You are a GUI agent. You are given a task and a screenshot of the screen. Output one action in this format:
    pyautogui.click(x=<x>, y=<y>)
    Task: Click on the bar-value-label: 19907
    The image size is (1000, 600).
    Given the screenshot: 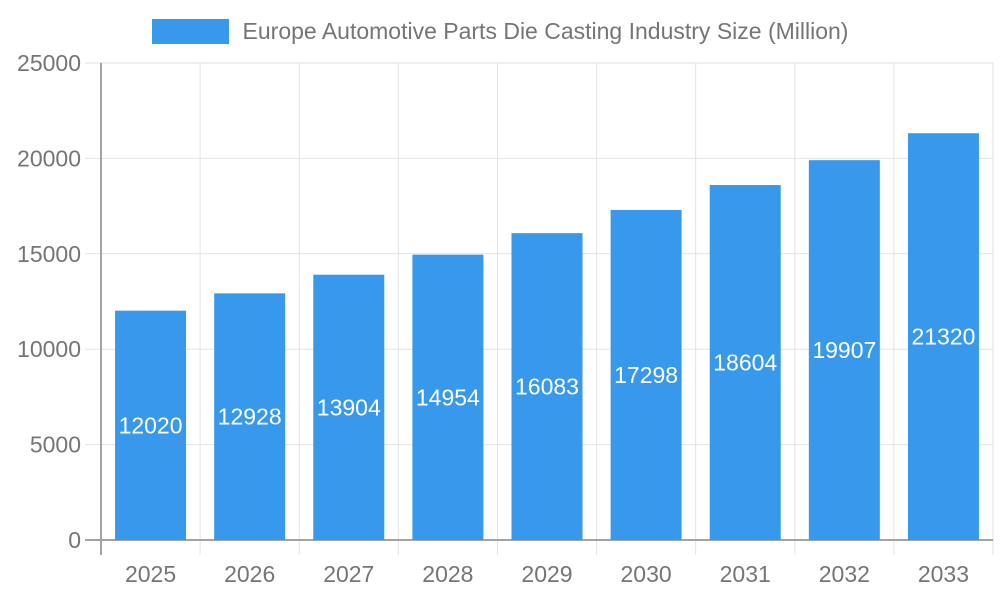 What is the action you would take?
    pyautogui.click(x=844, y=350)
    